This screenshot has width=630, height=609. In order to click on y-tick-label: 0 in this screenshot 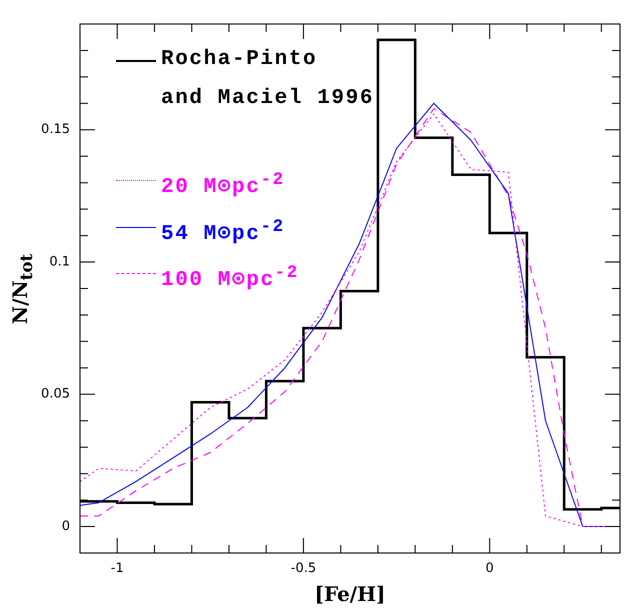, I will do `click(66, 526)`.